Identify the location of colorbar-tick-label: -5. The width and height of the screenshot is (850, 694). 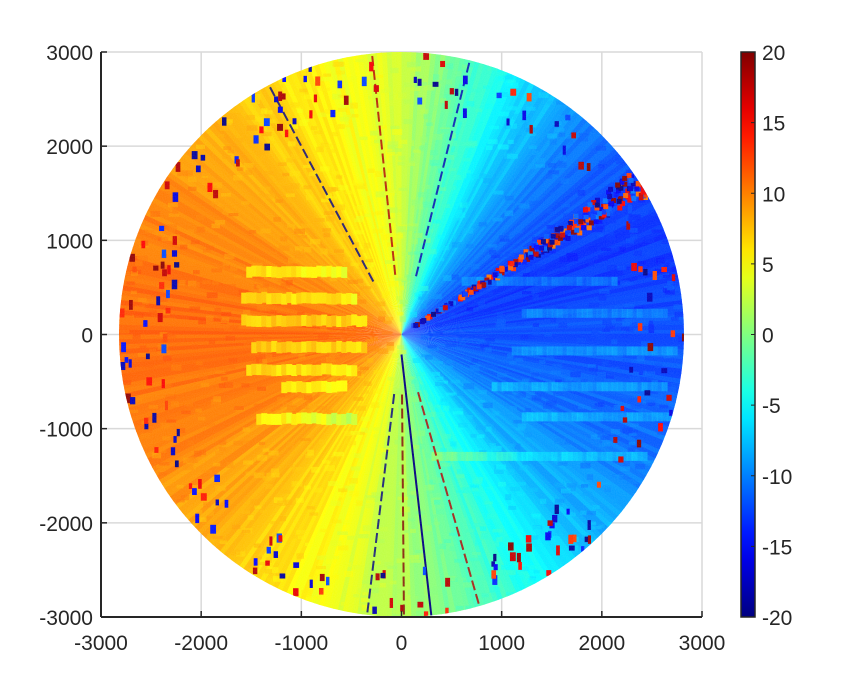
(771, 406).